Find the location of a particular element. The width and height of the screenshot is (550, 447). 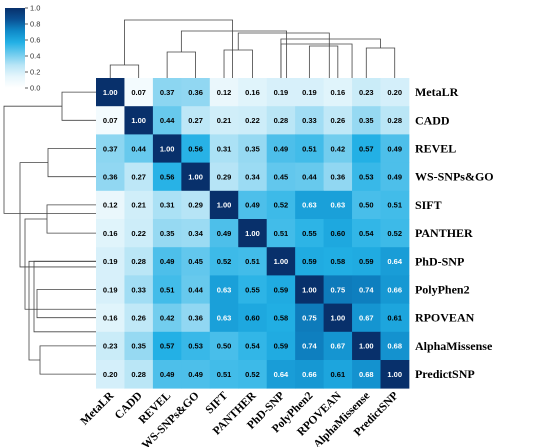

row-label: PredictSNP is located at coordinates (445, 374).